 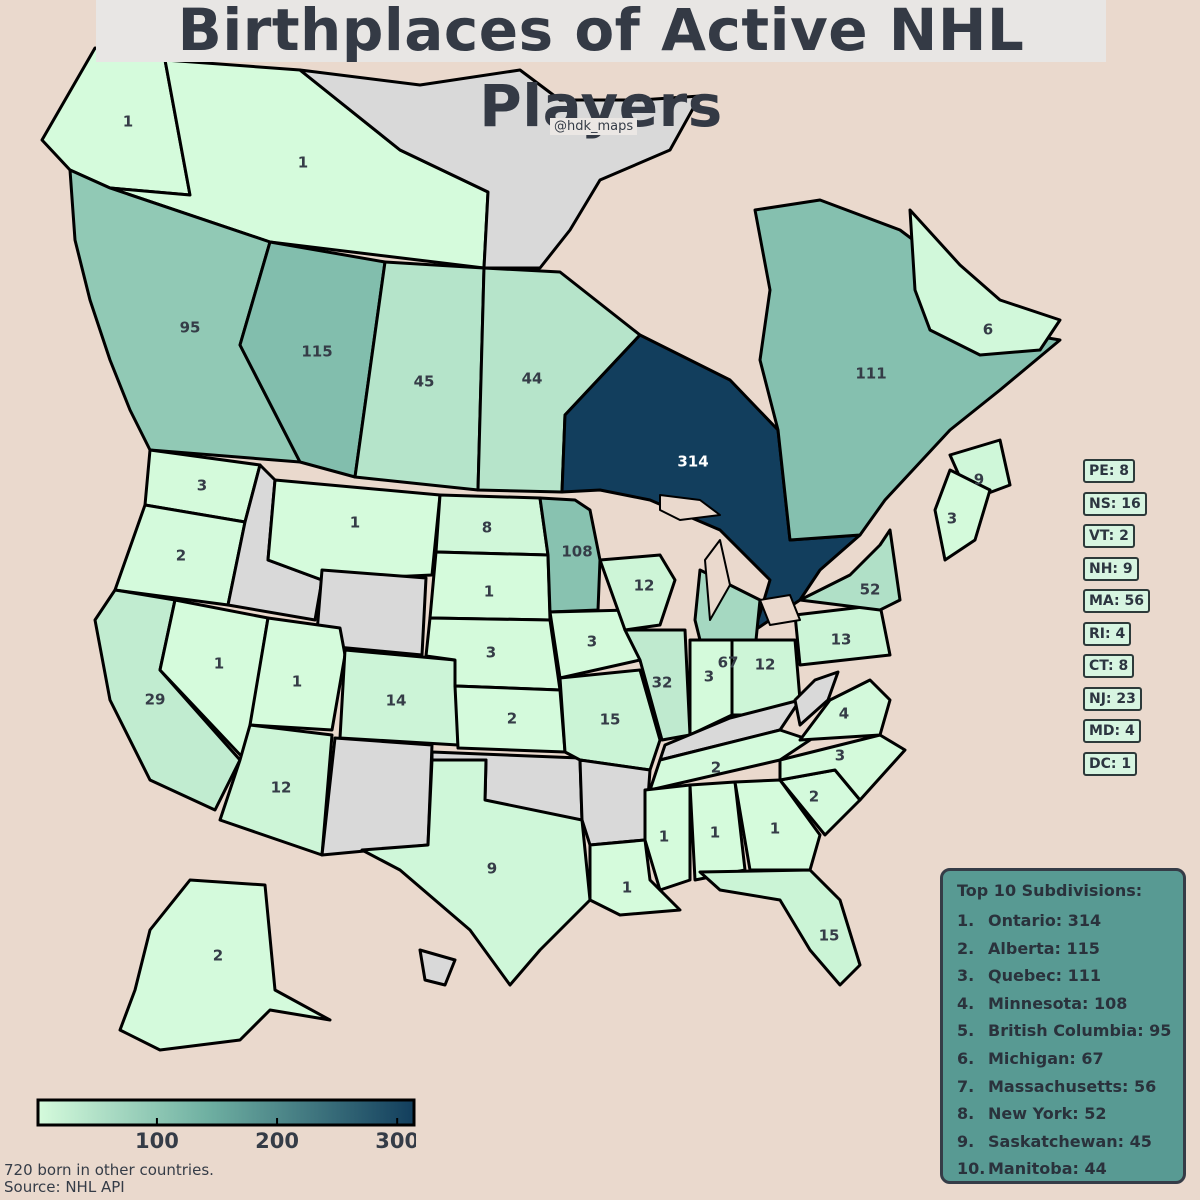 I want to click on region-label-missouri: 15, so click(x=610, y=720).